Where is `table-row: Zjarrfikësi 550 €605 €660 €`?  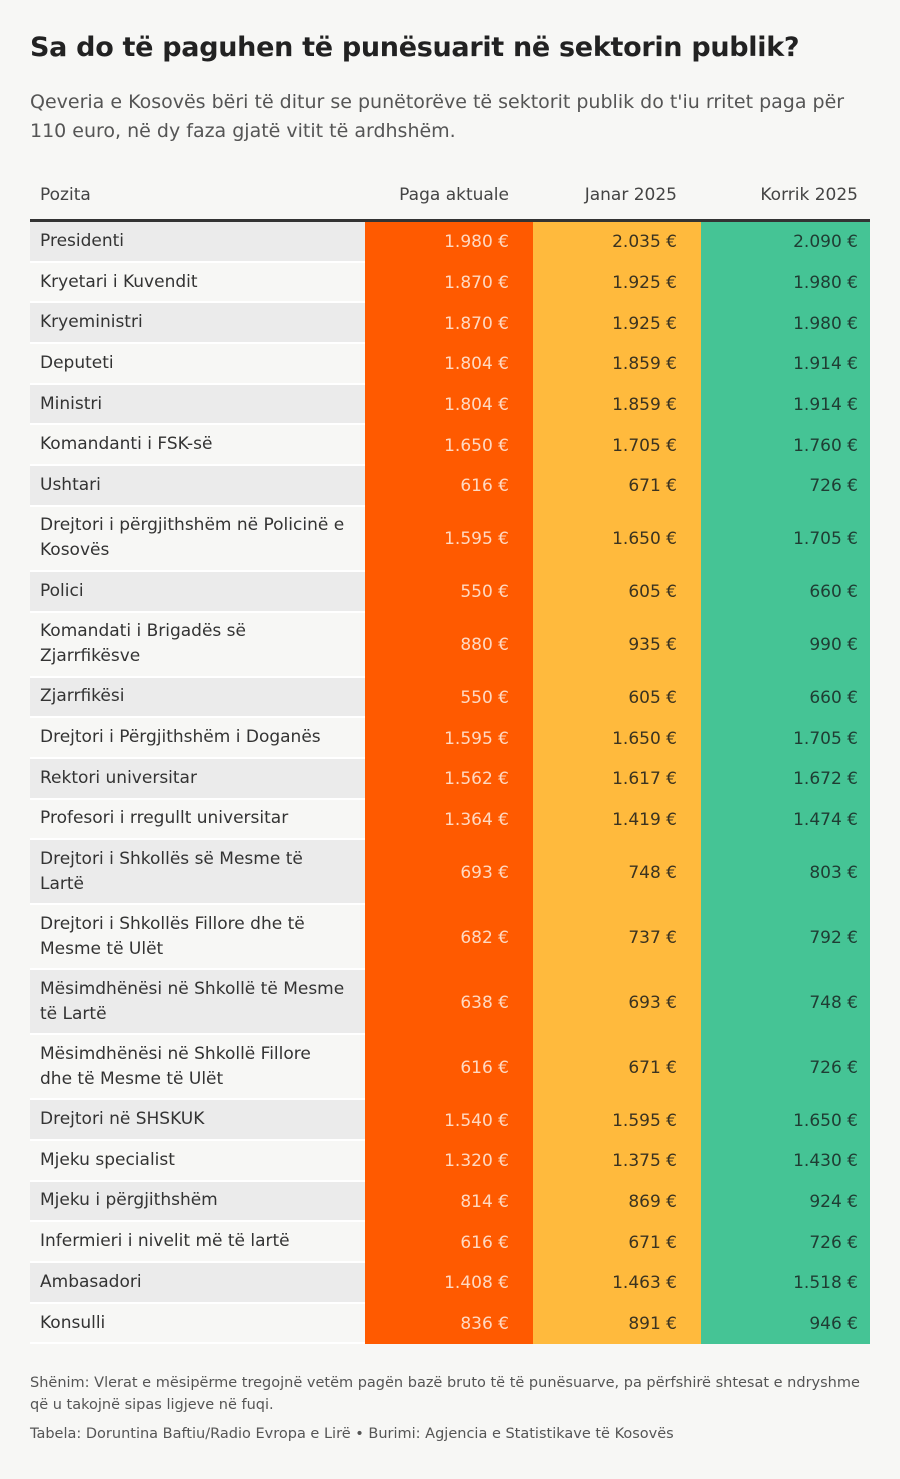 table-row: Zjarrfikësi 550 €605 €660 € is located at coordinates (450, 698).